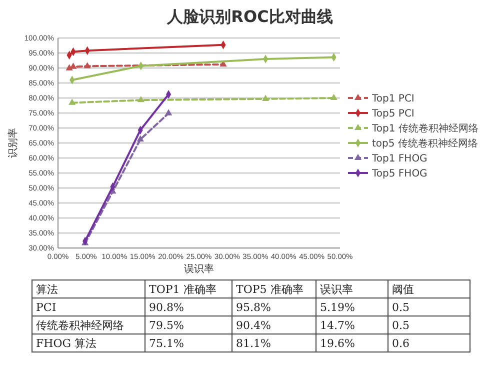  Describe the element at coordinates (166, 325) in the screenshot. I see `text: 79.5%` at that location.